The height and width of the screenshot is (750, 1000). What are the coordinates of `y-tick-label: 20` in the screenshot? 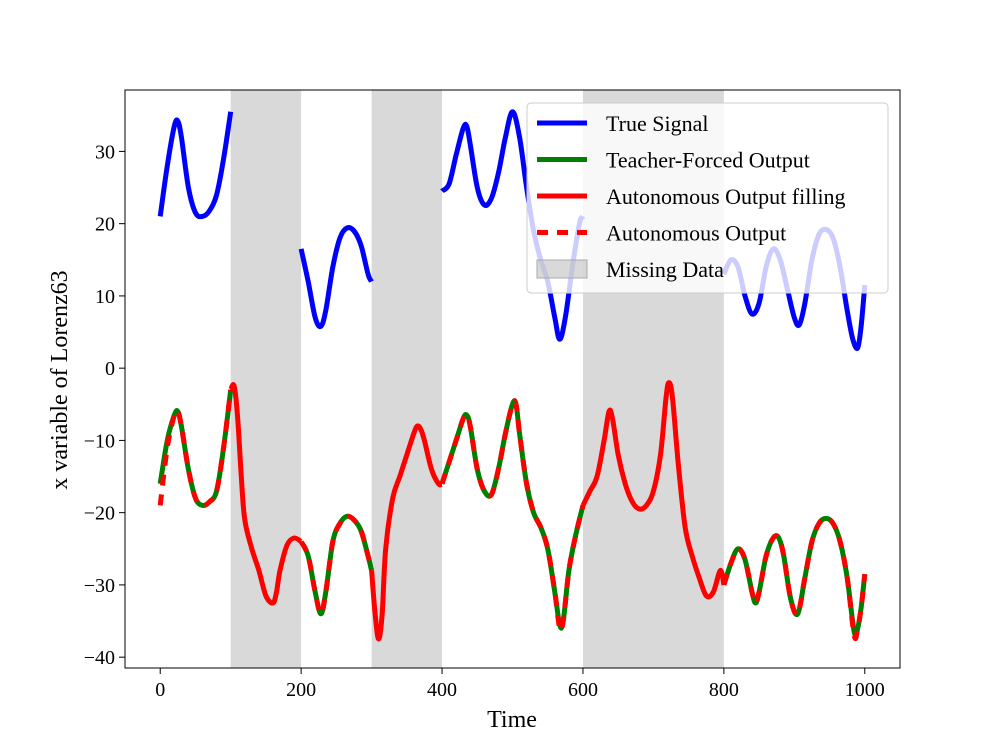 It's located at (105, 225).